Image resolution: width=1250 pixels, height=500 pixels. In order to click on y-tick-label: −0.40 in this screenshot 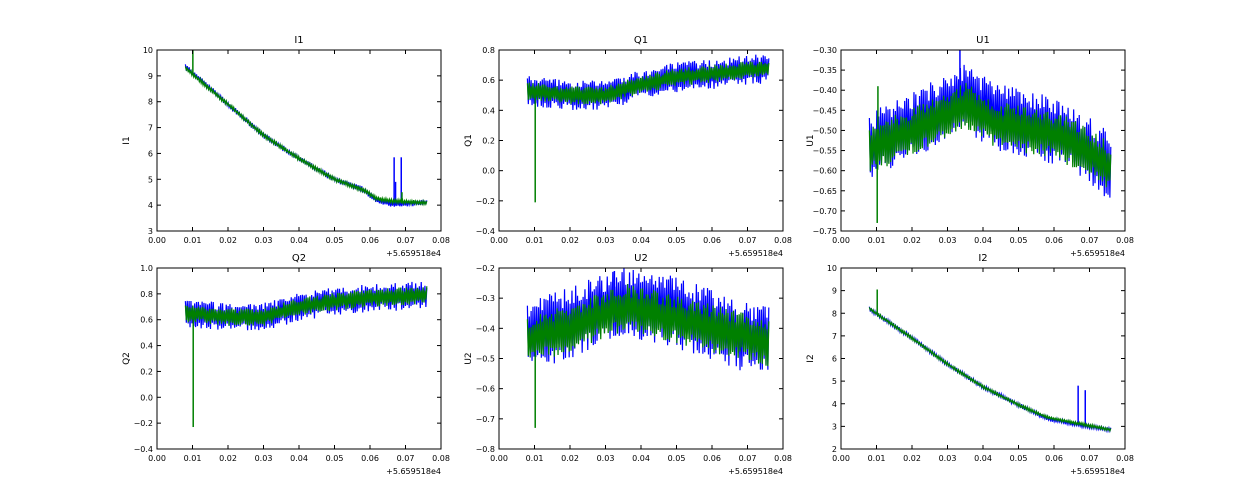, I will do `click(824, 90)`.